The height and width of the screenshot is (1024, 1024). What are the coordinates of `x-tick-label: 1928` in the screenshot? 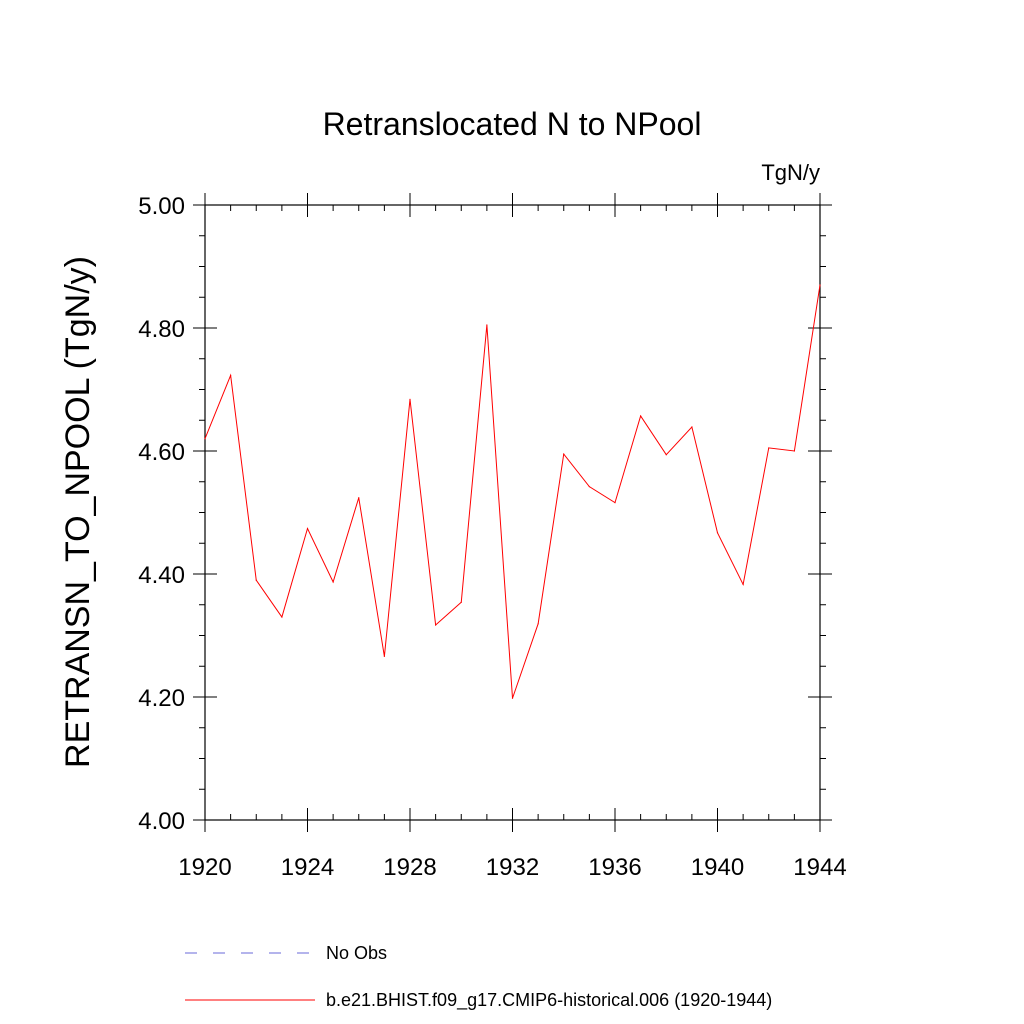 It's located at (409, 867).